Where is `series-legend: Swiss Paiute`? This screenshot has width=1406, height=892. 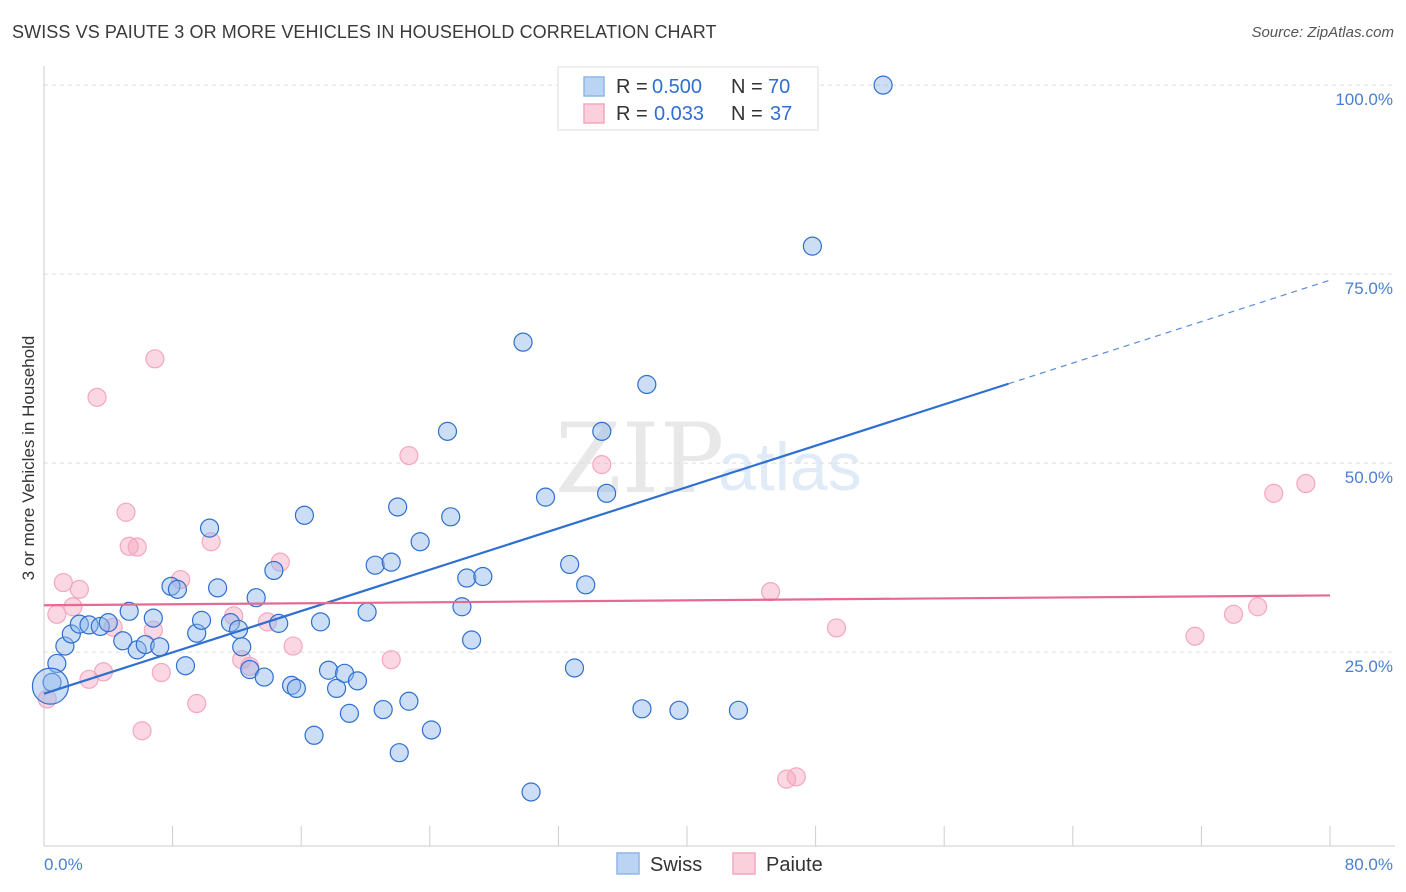
series-legend: Swiss Paiute is located at coordinates (719, 864).